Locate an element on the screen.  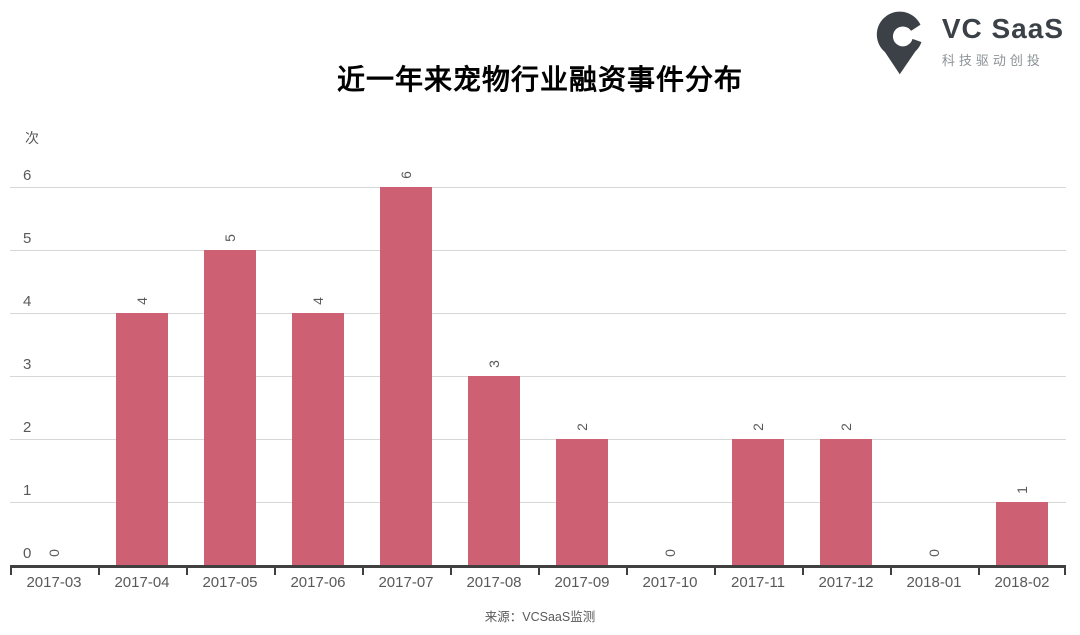
bar-value-label-wrap: 3 is located at coordinates (494, 364).